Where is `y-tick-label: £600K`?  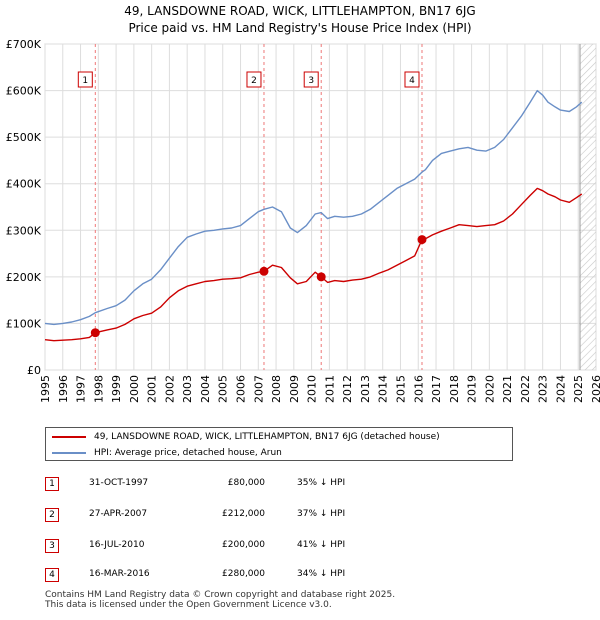
y-tick-label: £600K is located at coordinates (24, 91).